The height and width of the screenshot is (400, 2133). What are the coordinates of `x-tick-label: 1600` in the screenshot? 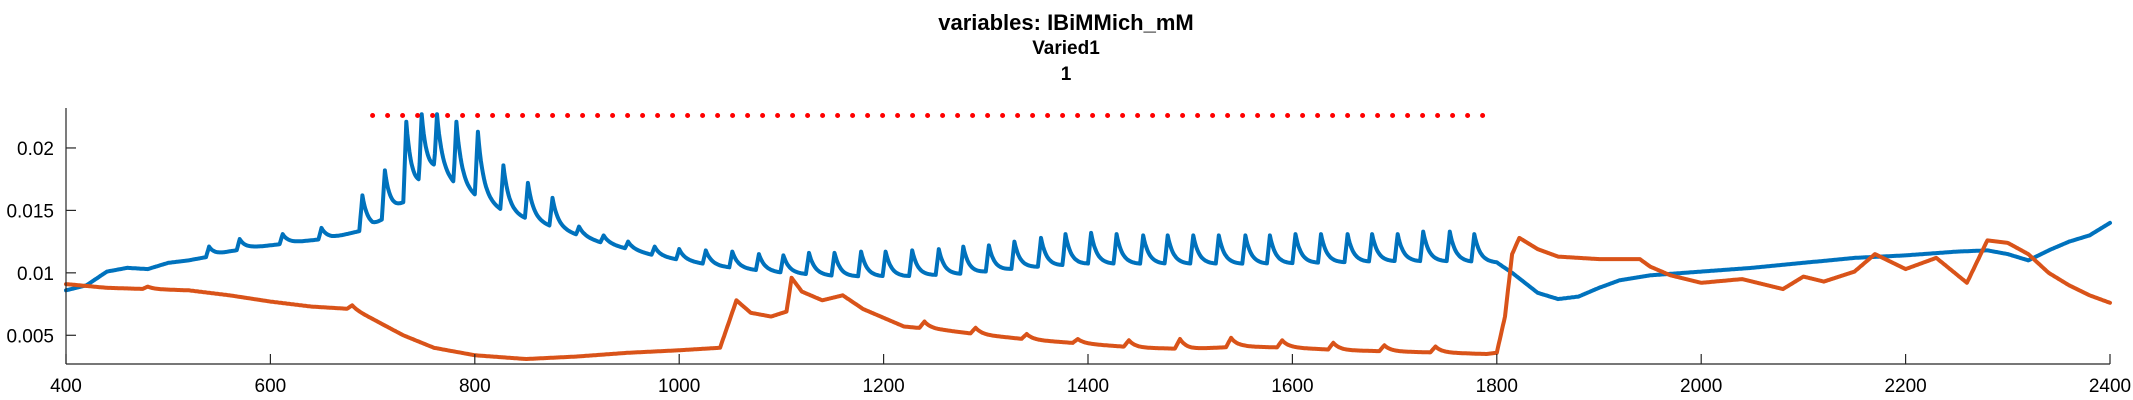 It's located at (1292, 386).